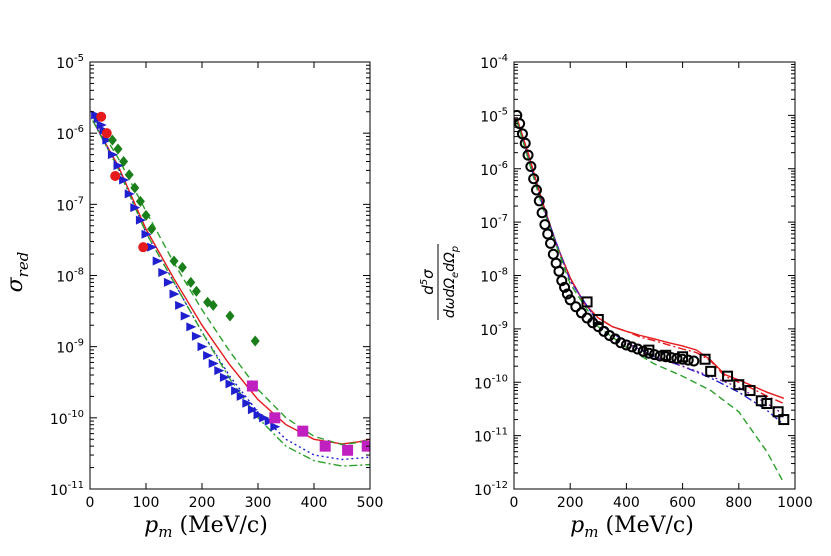  What do you see at coordinates (491, 489) in the screenshot?
I see `right-y-tick-label-8: 10⁻¹²` at bounding box center [491, 489].